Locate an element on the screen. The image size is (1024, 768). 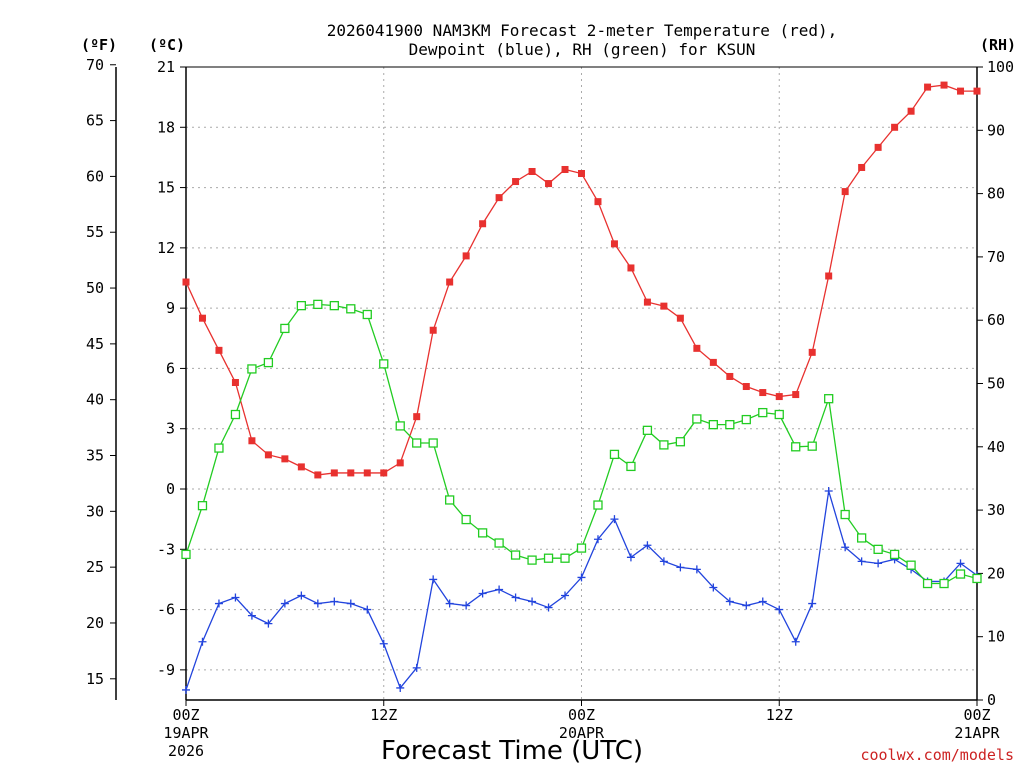
x-tick-date: 21APR is located at coordinates (977, 733).